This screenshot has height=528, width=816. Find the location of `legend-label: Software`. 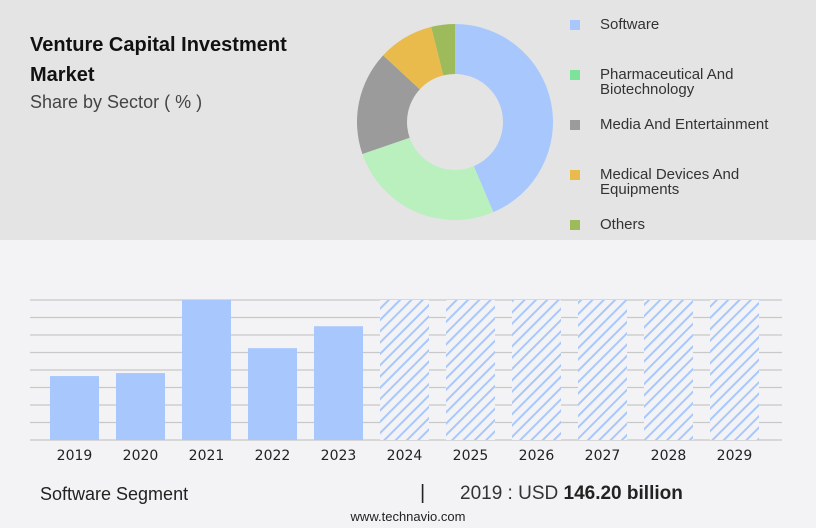

legend-label: Software is located at coordinates (630, 24).